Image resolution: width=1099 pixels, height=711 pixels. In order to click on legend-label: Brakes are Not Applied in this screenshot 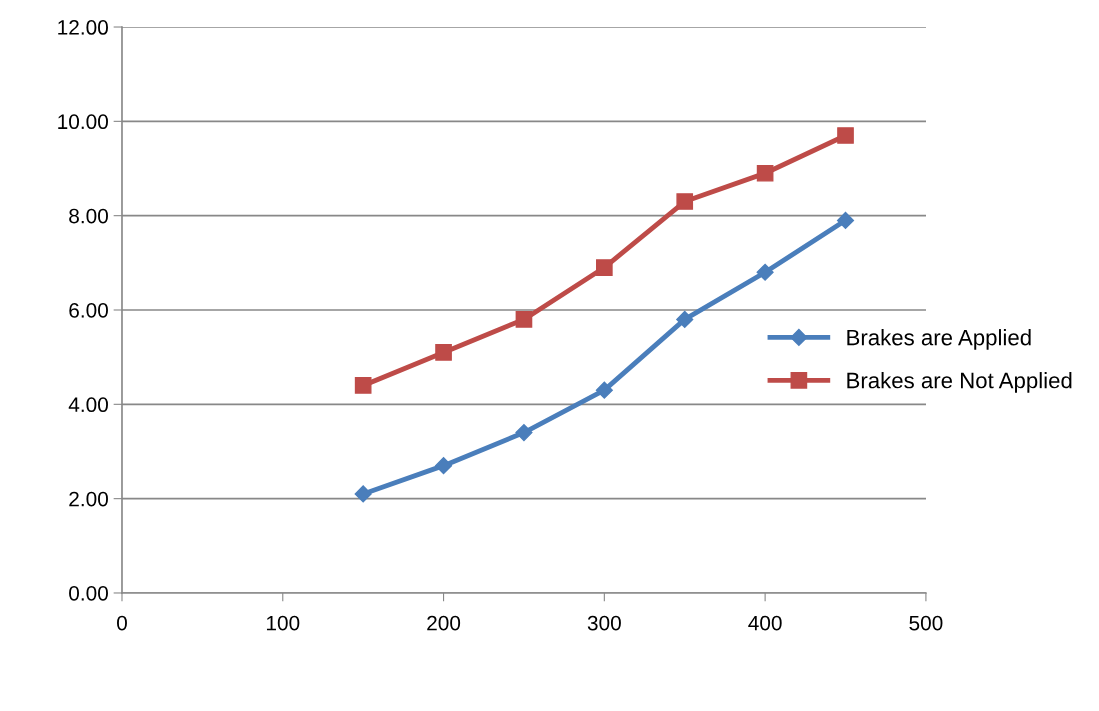, I will do `click(959, 382)`.